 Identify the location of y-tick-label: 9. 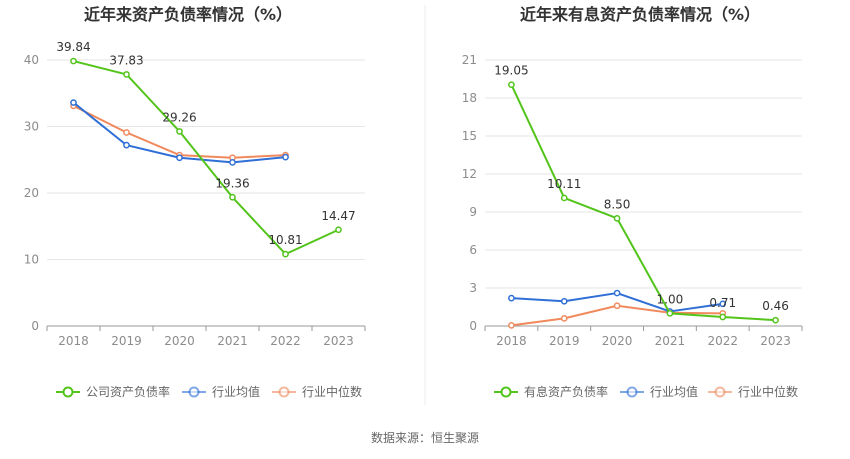
(473, 212).